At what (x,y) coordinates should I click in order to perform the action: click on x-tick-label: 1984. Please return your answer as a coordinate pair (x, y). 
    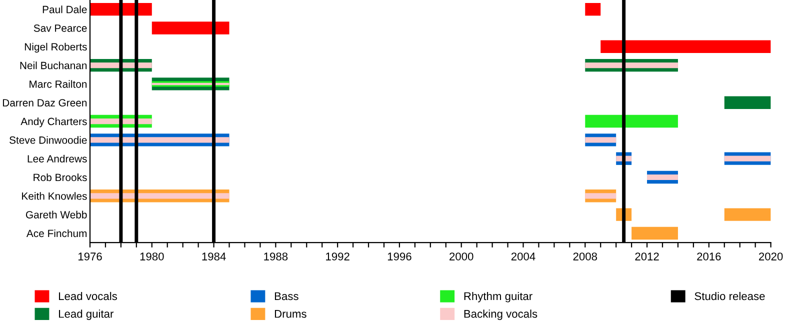
    Looking at the image, I should click on (214, 256).